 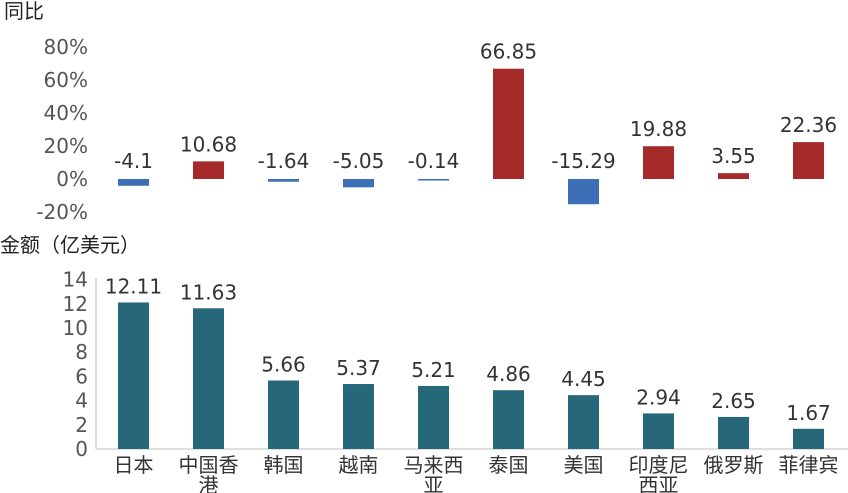 I want to click on category-label: 泰国, so click(x=509, y=465).